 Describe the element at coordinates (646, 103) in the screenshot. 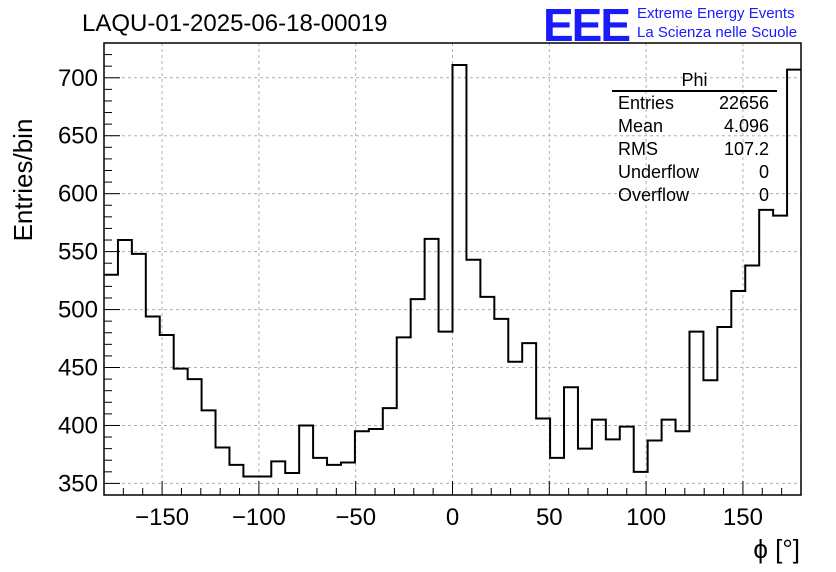

I see `stats-label: Entries` at that location.